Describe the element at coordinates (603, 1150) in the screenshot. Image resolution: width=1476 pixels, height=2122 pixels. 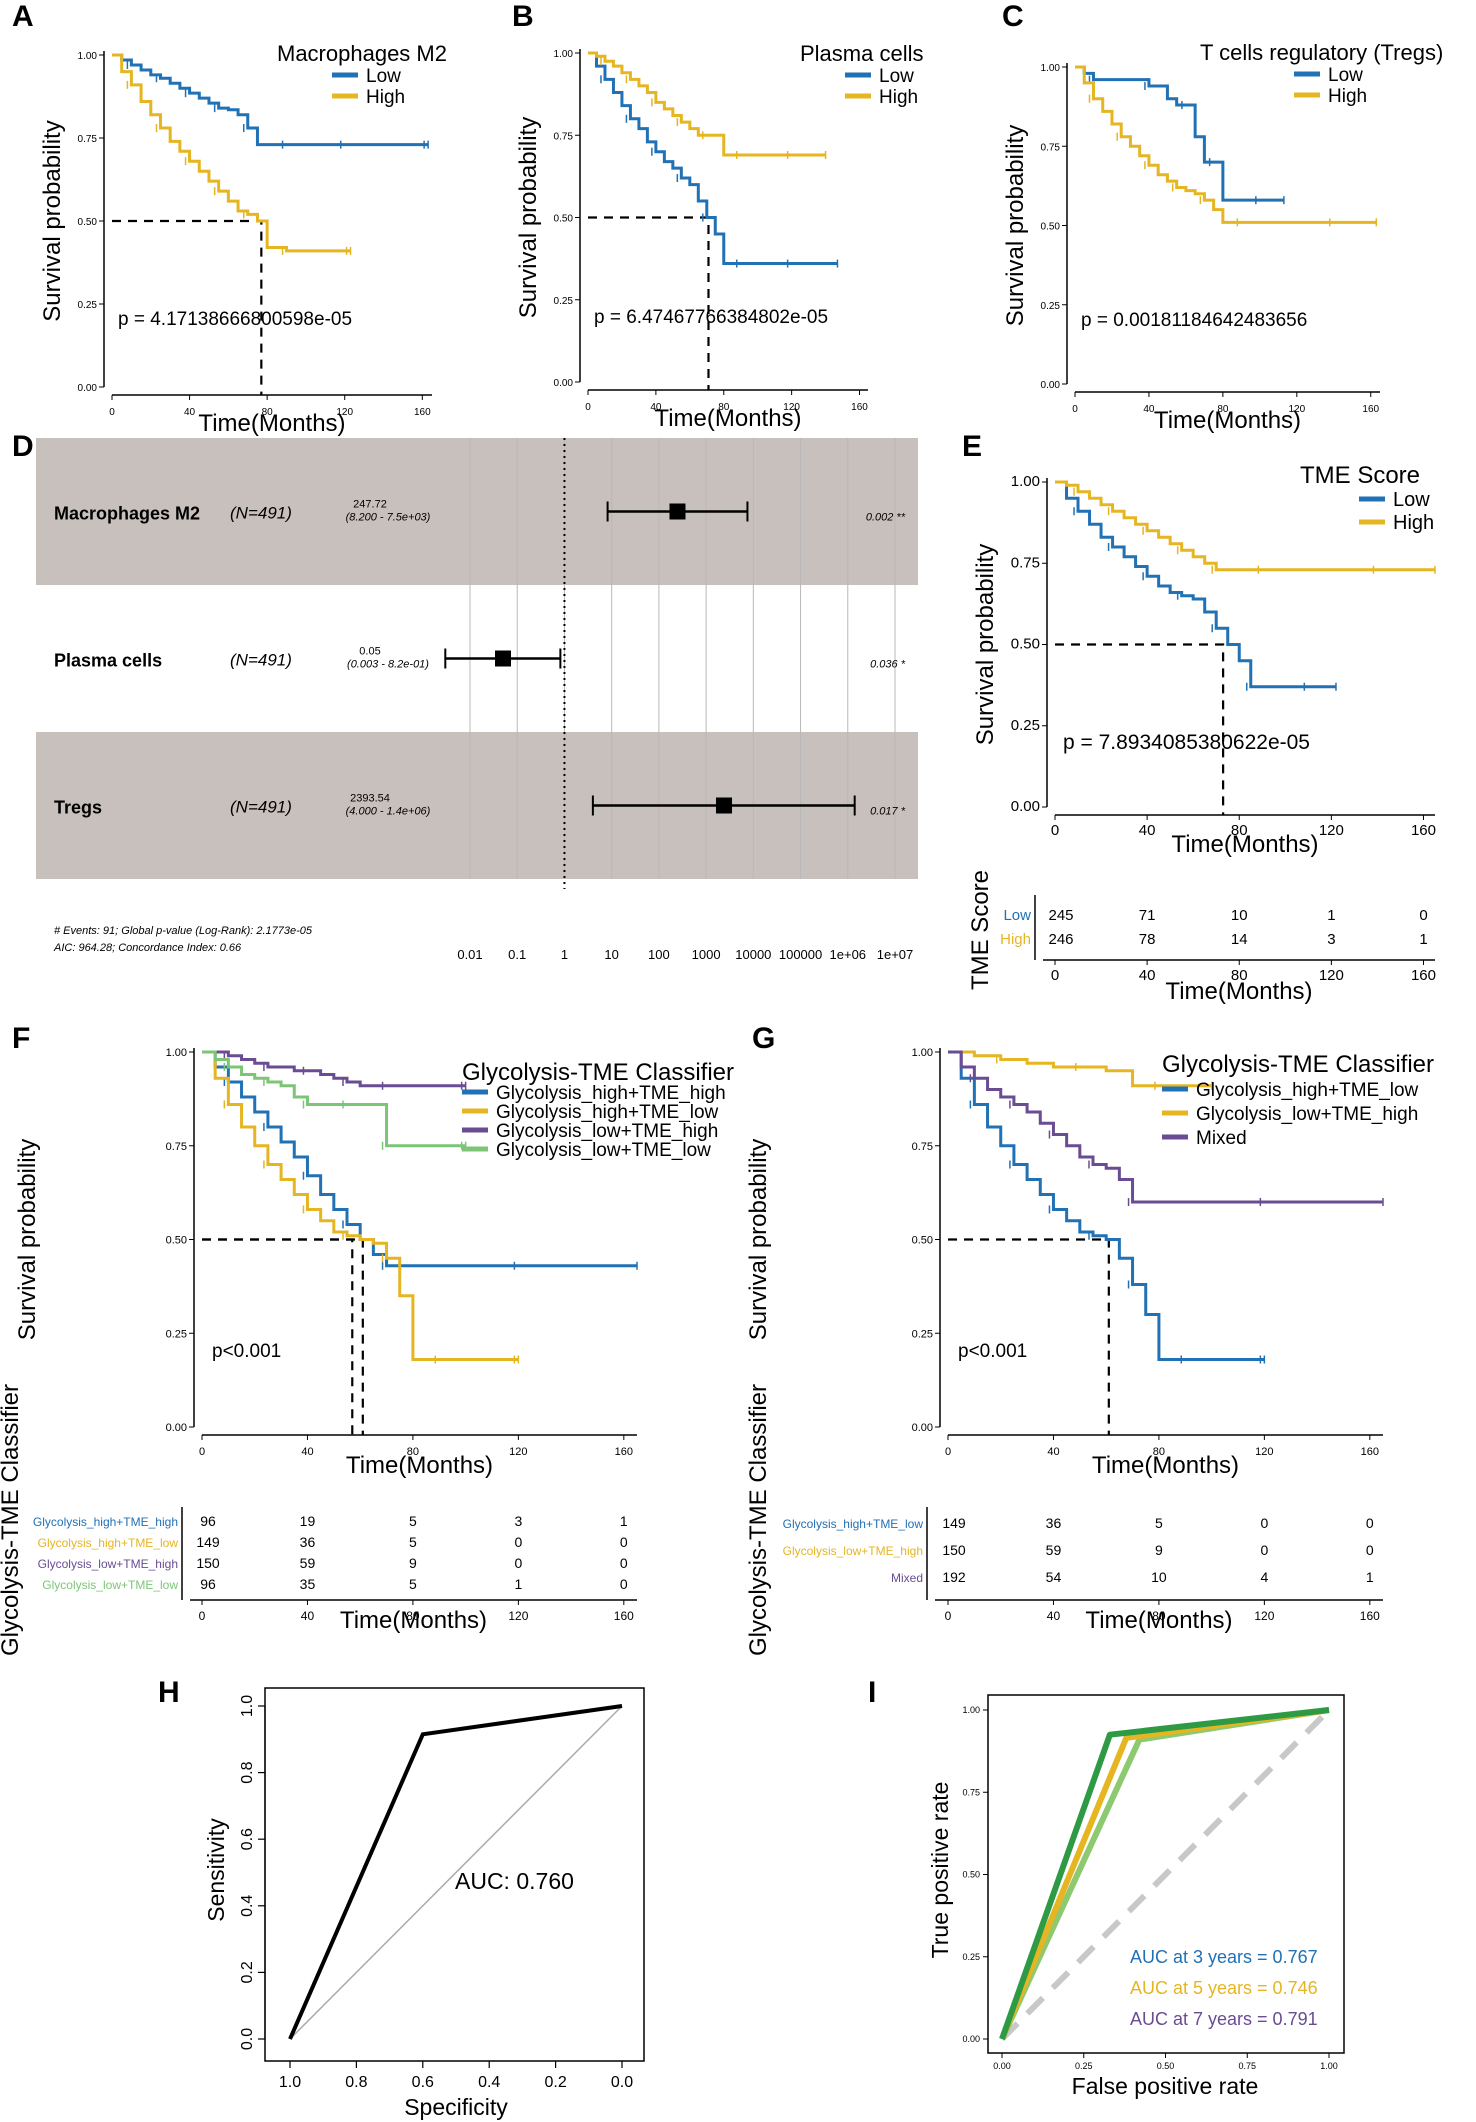
I see `legend-label: Glycolysis_low+TME_low` at that location.